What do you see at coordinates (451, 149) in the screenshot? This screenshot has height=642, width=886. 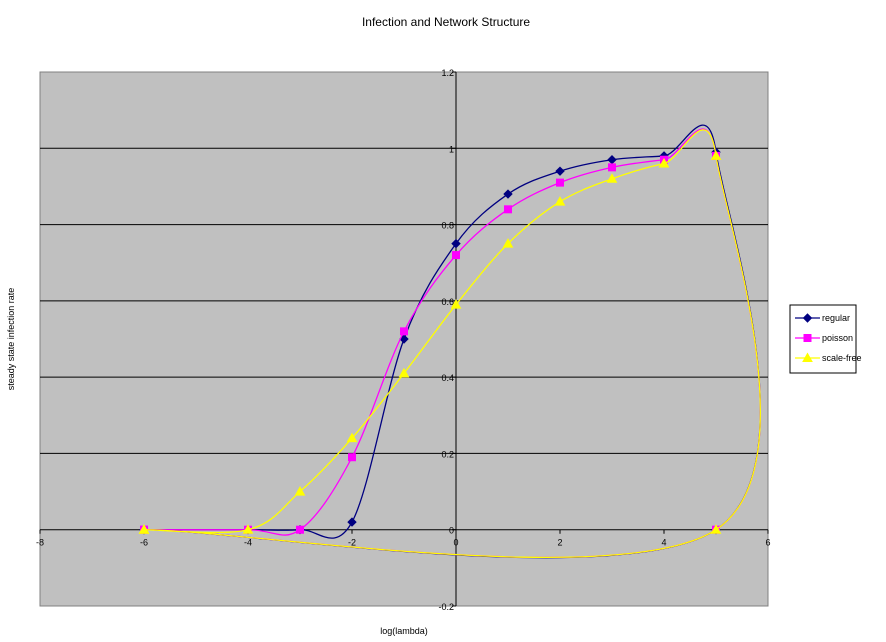 I see `y-tick-label: 1` at bounding box center [451, 149].